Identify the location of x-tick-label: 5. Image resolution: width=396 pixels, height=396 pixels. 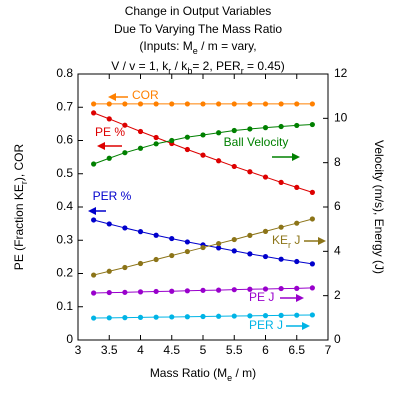
(203, 350).